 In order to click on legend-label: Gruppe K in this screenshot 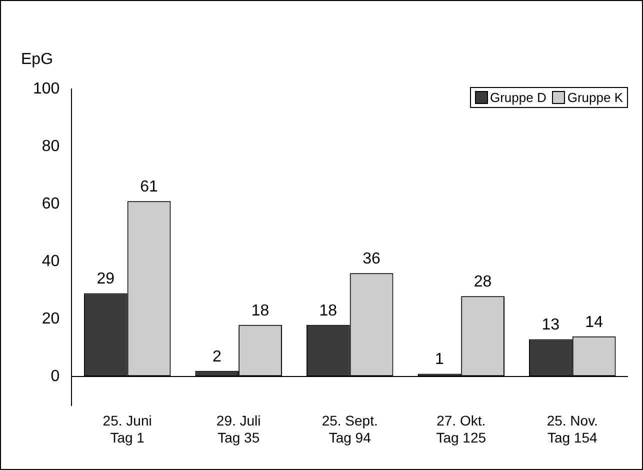, I will do `click(595, 97)`.